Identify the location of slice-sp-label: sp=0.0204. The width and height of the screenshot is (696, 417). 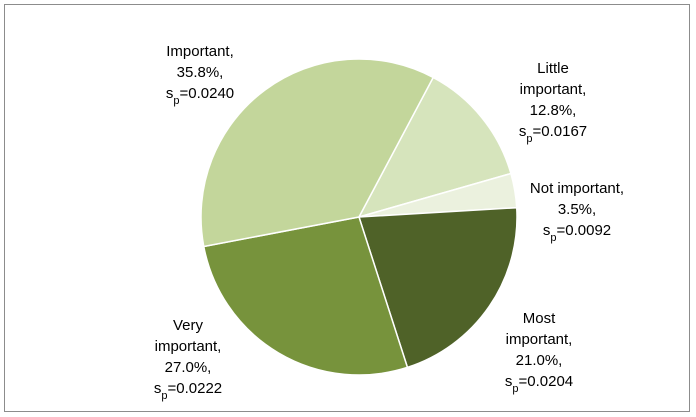
(539, 384).